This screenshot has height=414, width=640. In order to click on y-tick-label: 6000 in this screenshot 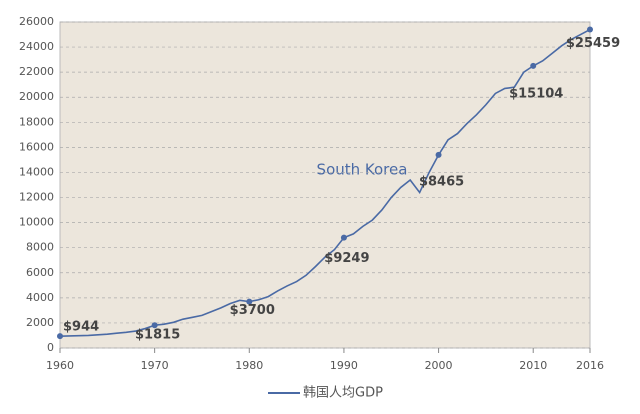, I will do `click(40, 272)`.